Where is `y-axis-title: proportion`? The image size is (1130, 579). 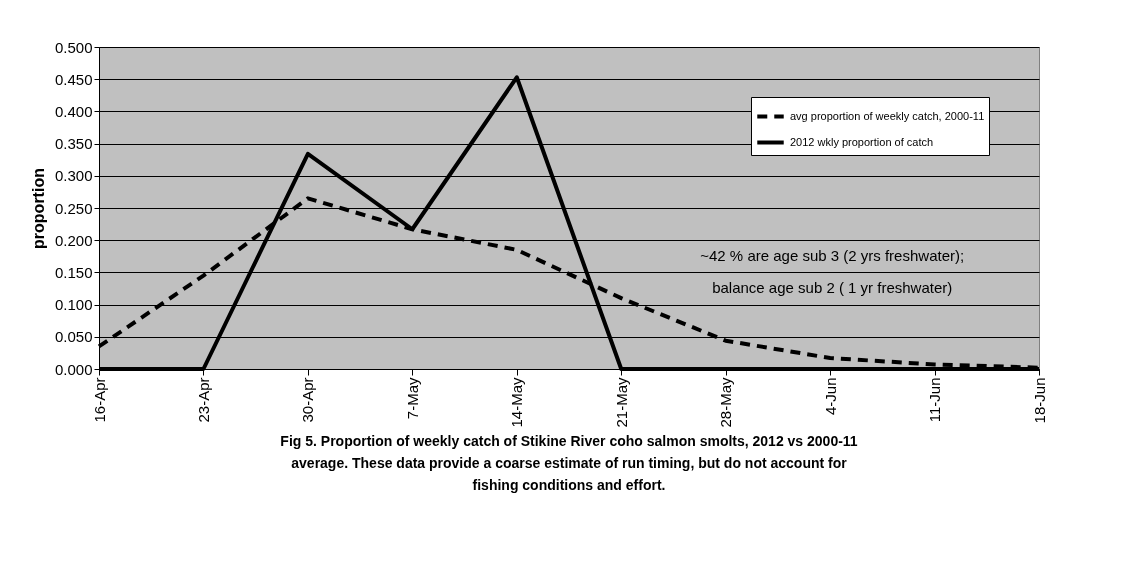
y-axis-title: proportion is located at coordinates (38, 208).